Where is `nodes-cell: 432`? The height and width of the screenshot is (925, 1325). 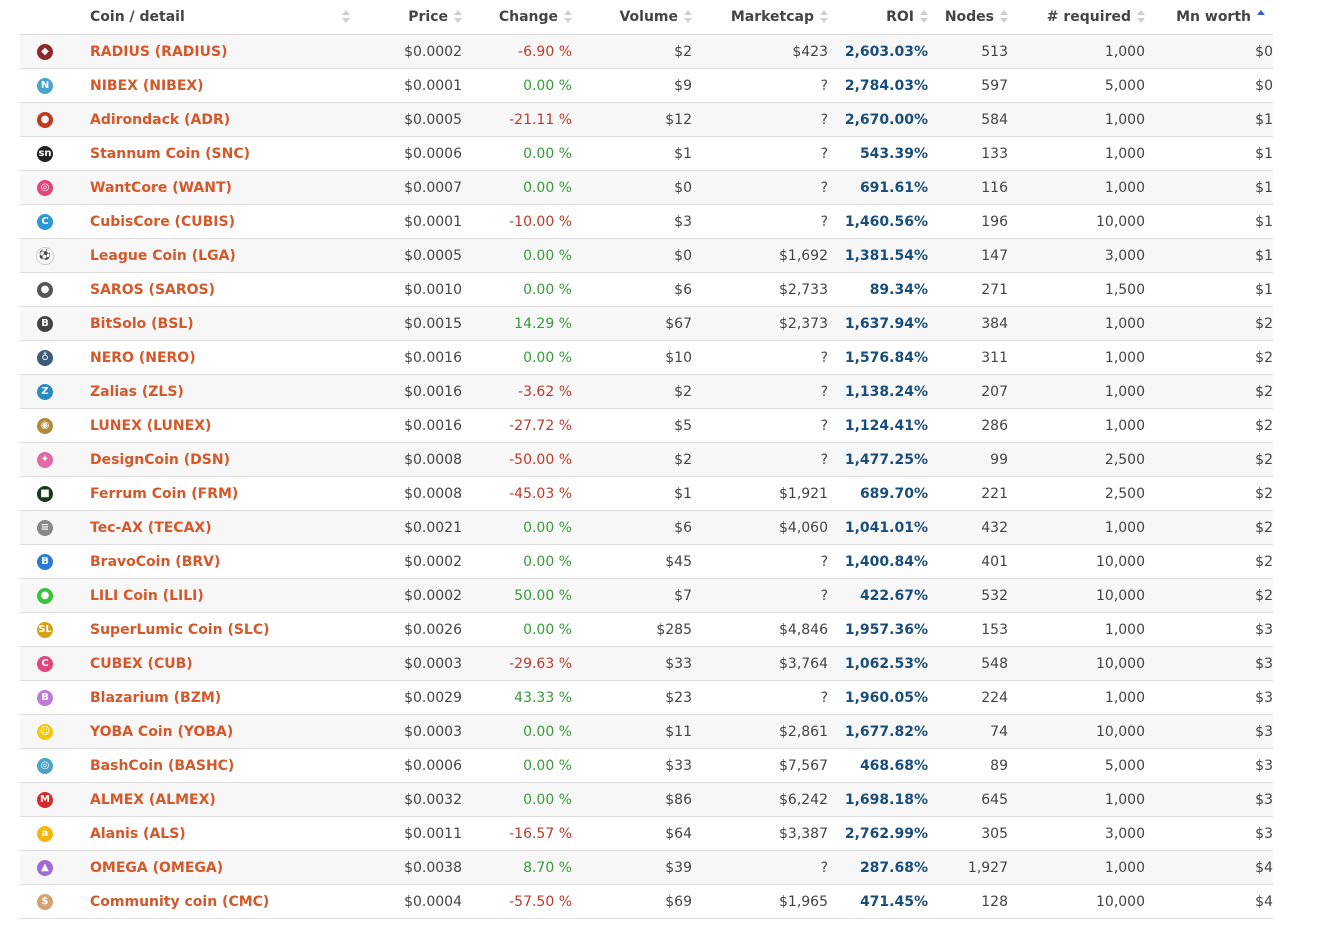
nodes-cell: 432 is located at coordinates (994, 527).